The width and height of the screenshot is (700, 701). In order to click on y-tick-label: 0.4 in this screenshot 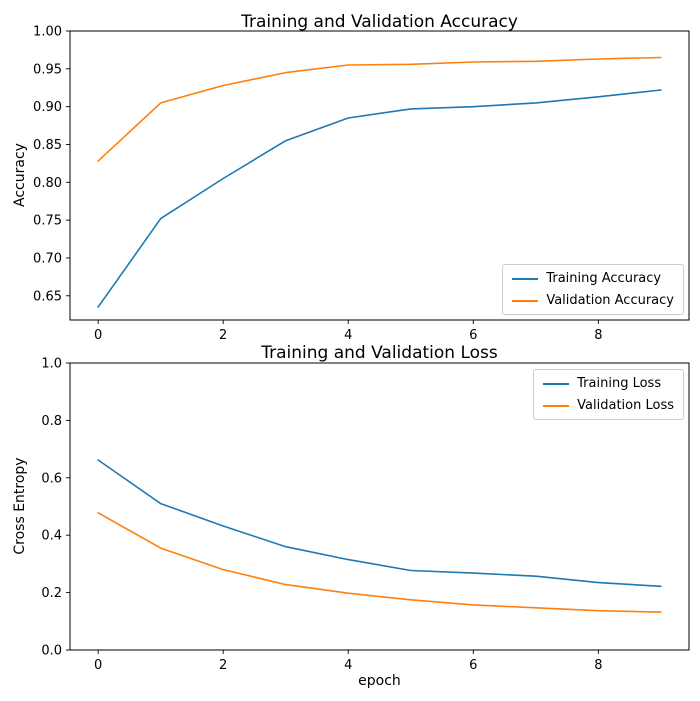, I will do `click(51, 536)`.